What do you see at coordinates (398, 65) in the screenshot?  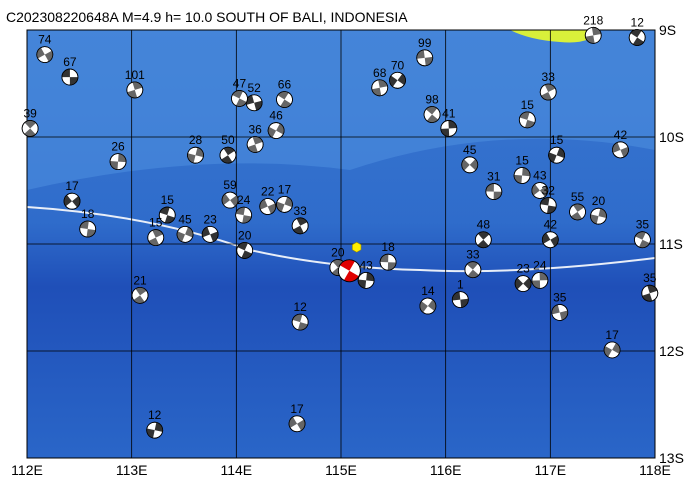 I see `depth-label: 70` at bounding box center [398, 65].